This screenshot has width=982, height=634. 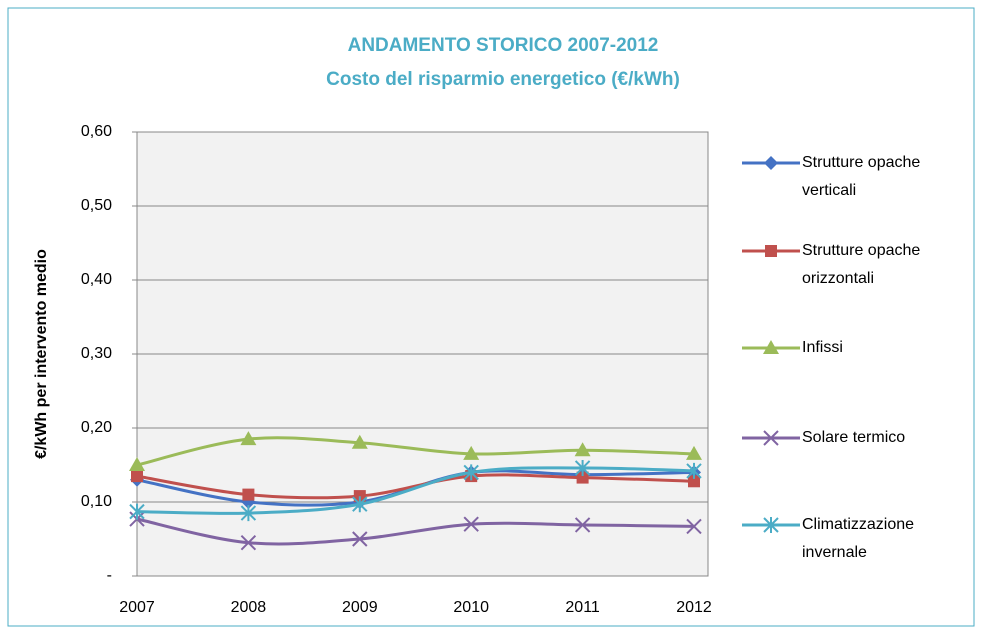 What do you see at coordinates (471, 607) in the screenshot?
I see `x-tick-label: 2010` at bounding box center [471, 607].